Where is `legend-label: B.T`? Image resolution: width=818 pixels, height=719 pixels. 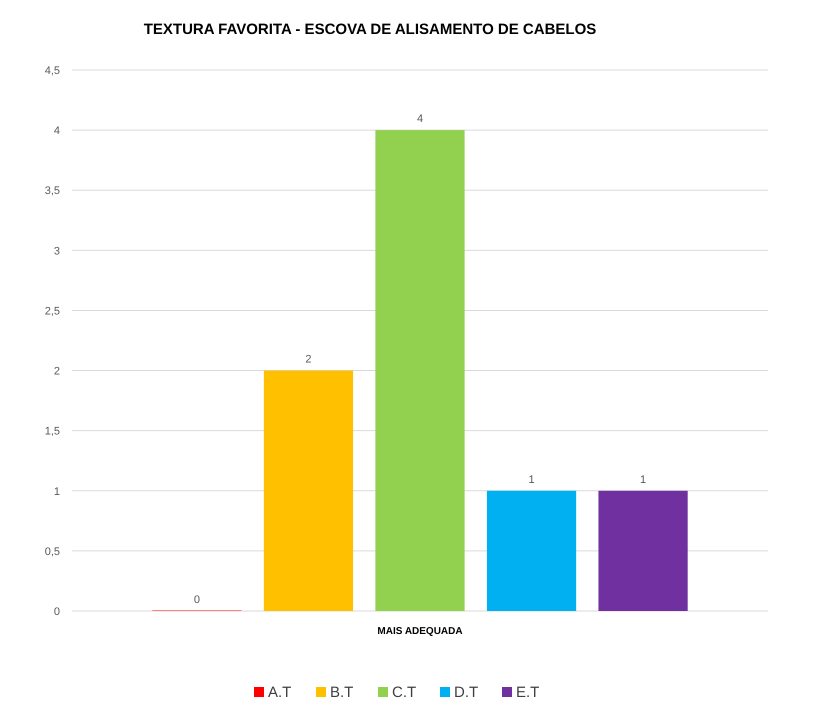 legend-label: B.T is located at coordinates (342, 692).